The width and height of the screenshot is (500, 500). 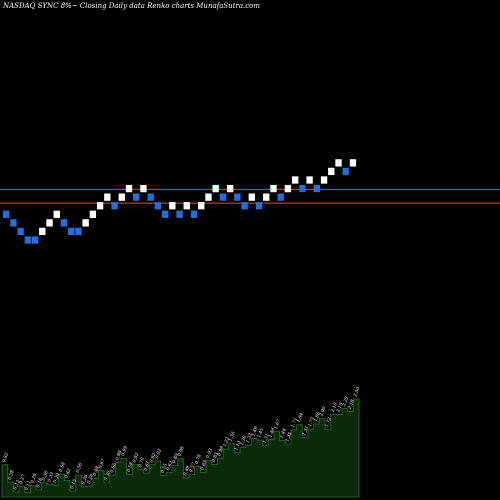 What do you see at coordinates (118, 456) in the screenshot?
I see `volume-label: 0.88` at bounding box center [118, 456].